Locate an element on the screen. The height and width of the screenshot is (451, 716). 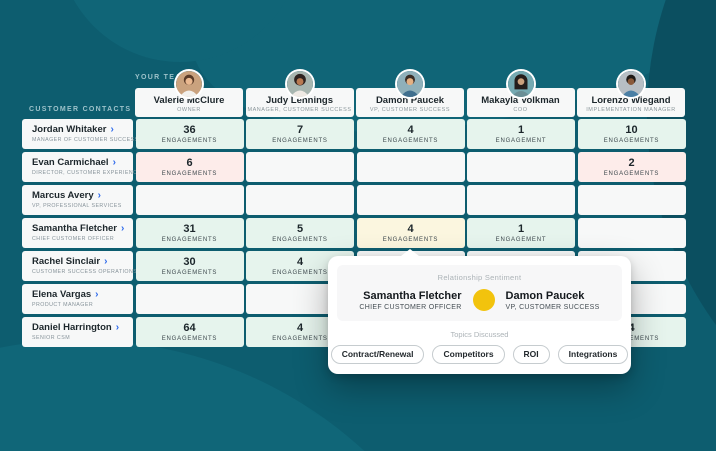
engagement-count: 7 is located at coordinates (300, 129).